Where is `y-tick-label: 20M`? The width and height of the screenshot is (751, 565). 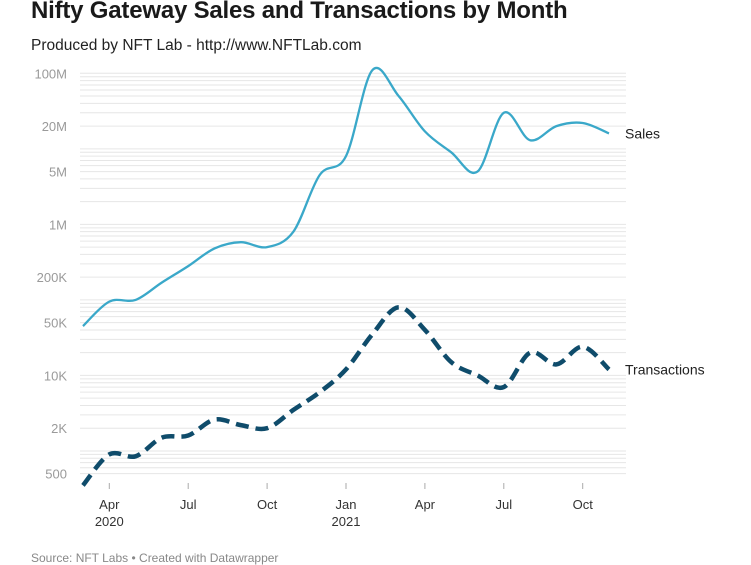
y-tick-label: 20M is located at coordinates (54, 126).